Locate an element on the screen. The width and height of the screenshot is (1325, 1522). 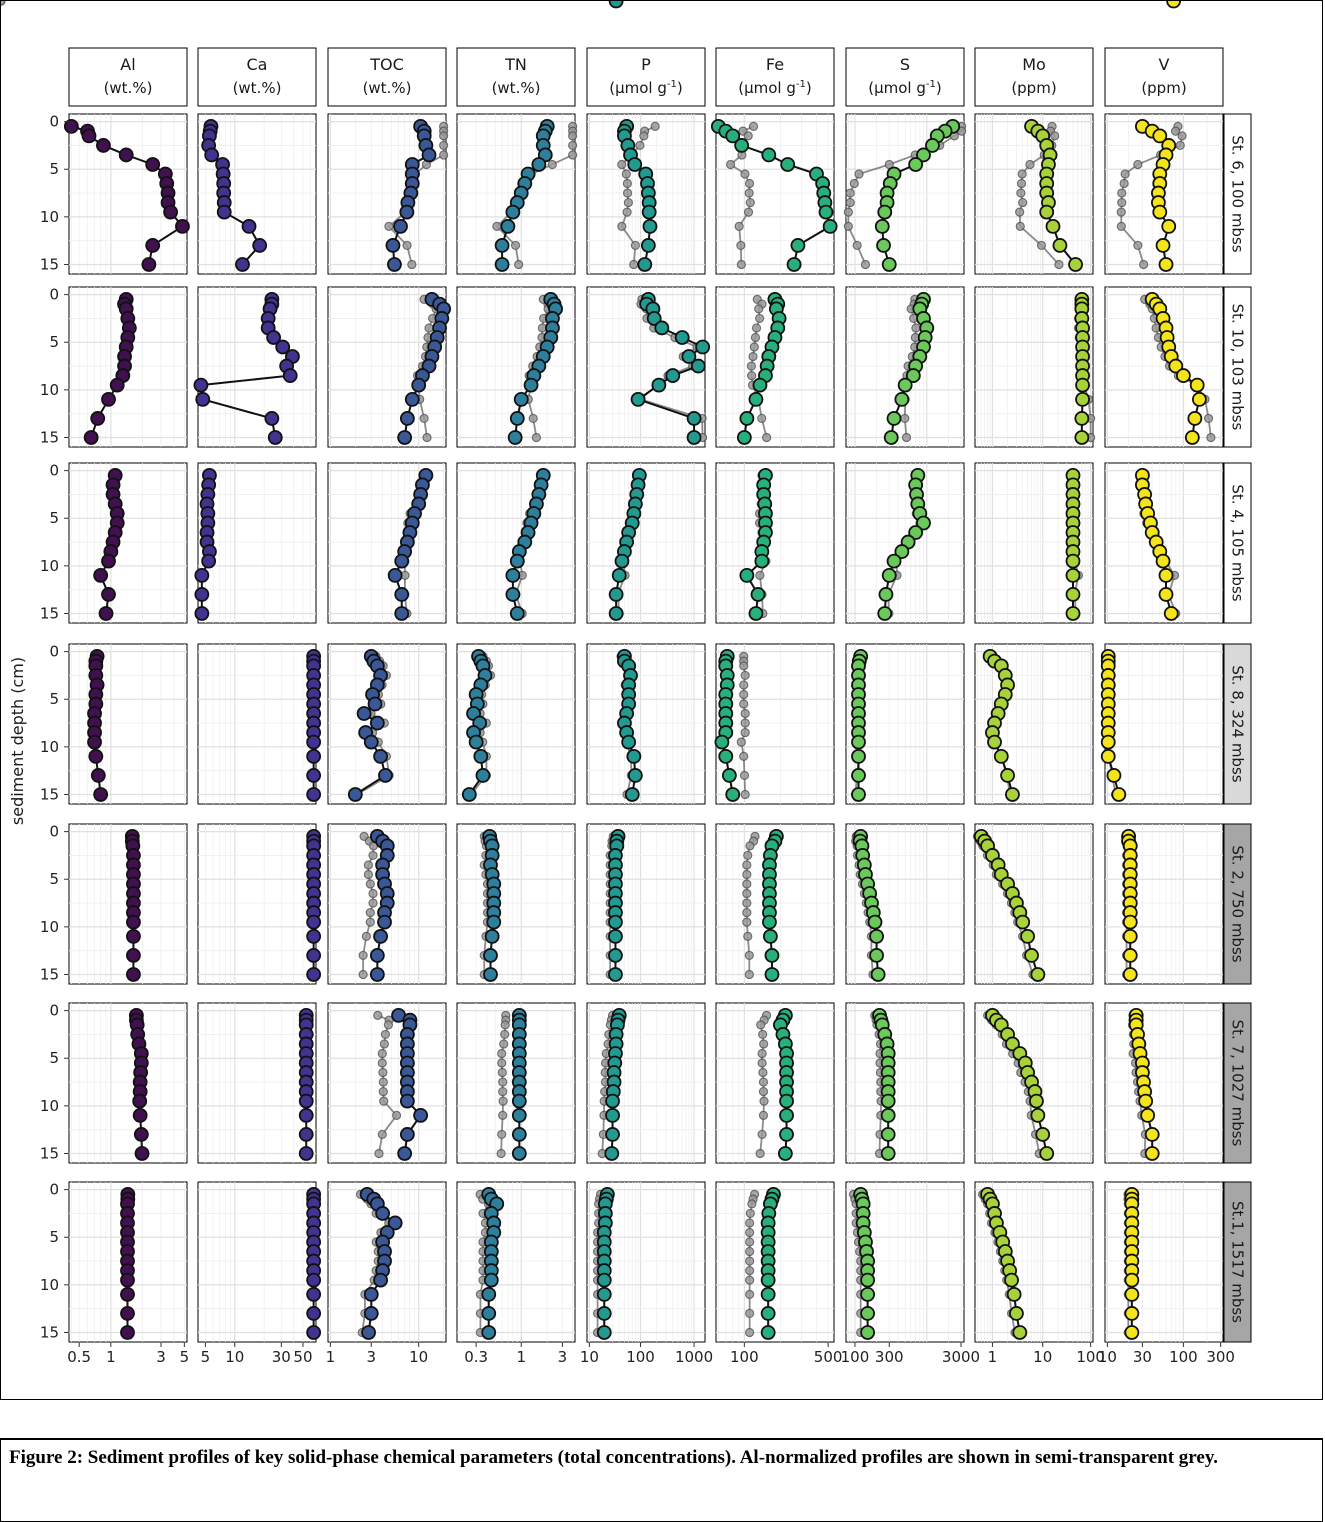
station-label-5: St. 2, 750 mbss is located at coordinates (1238, 903).